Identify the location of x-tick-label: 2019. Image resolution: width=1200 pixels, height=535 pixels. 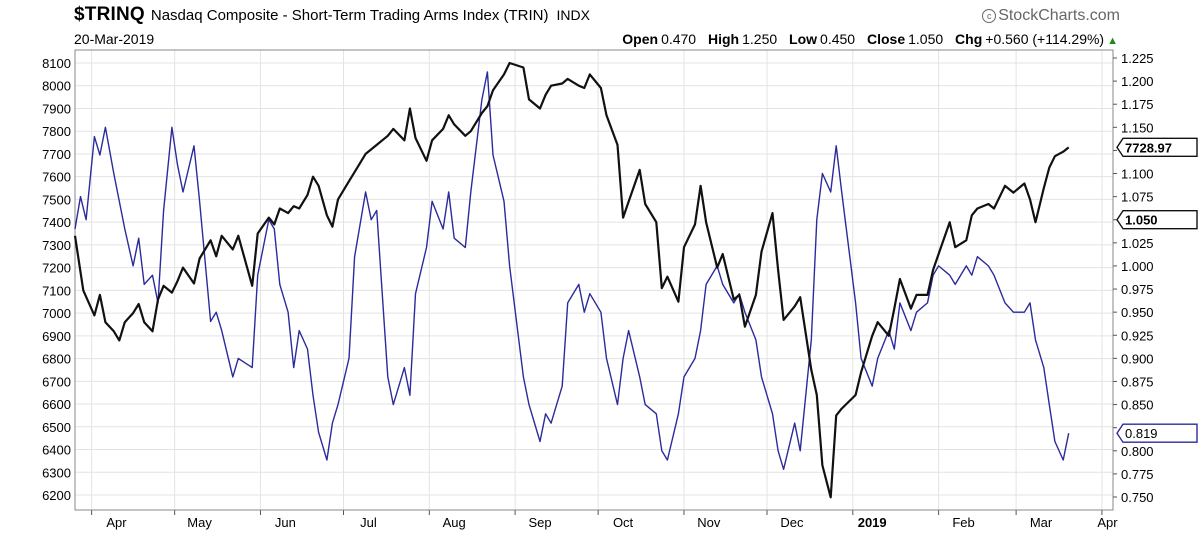
(872, 522).